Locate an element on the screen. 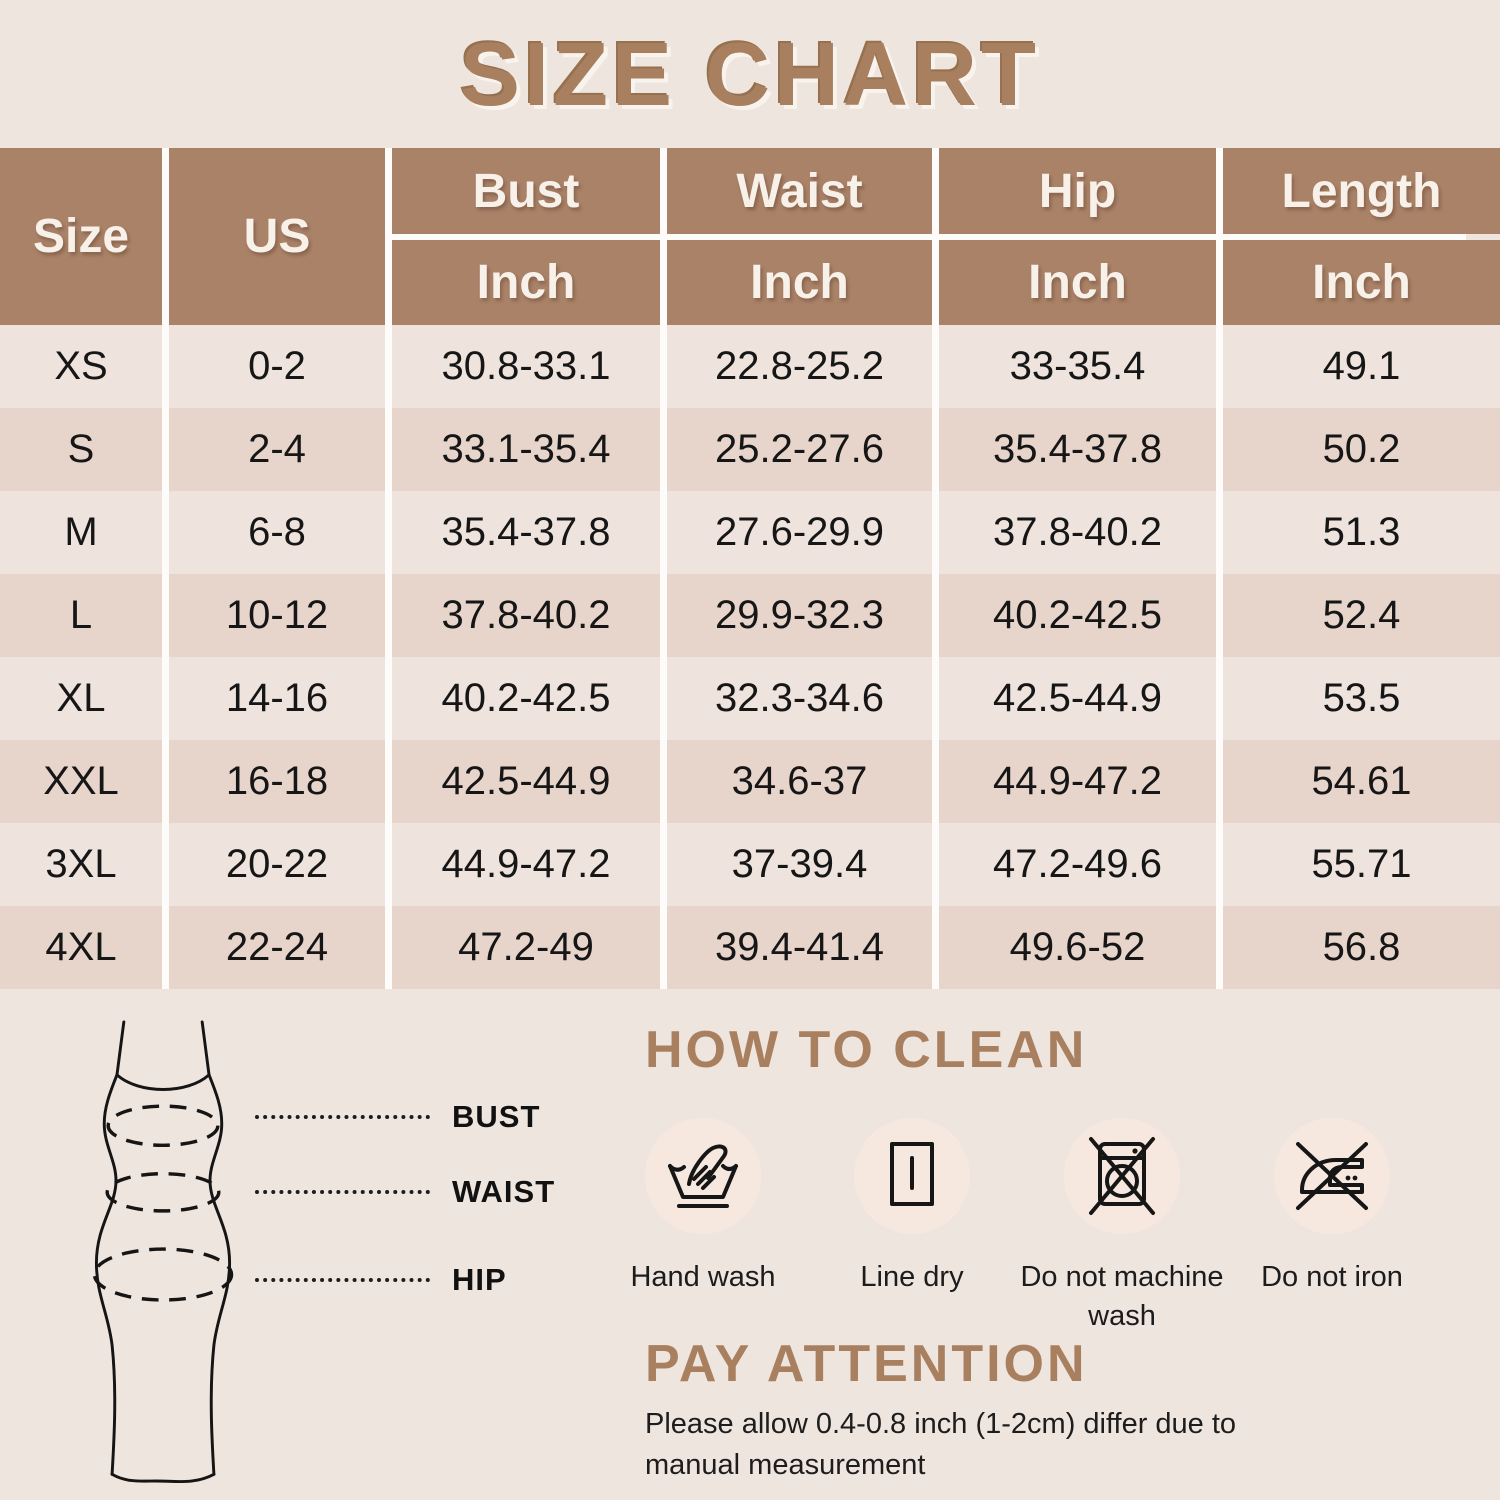 This screenshot has width=1500, height=1500. do-not-machine-wash-icon is located at coordinates (1122, 1176).